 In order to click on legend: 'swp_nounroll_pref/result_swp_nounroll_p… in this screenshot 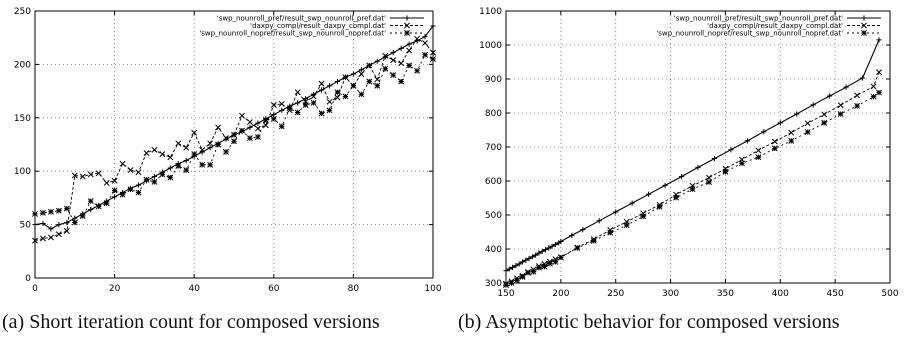, I will do `click(311, 26)`.